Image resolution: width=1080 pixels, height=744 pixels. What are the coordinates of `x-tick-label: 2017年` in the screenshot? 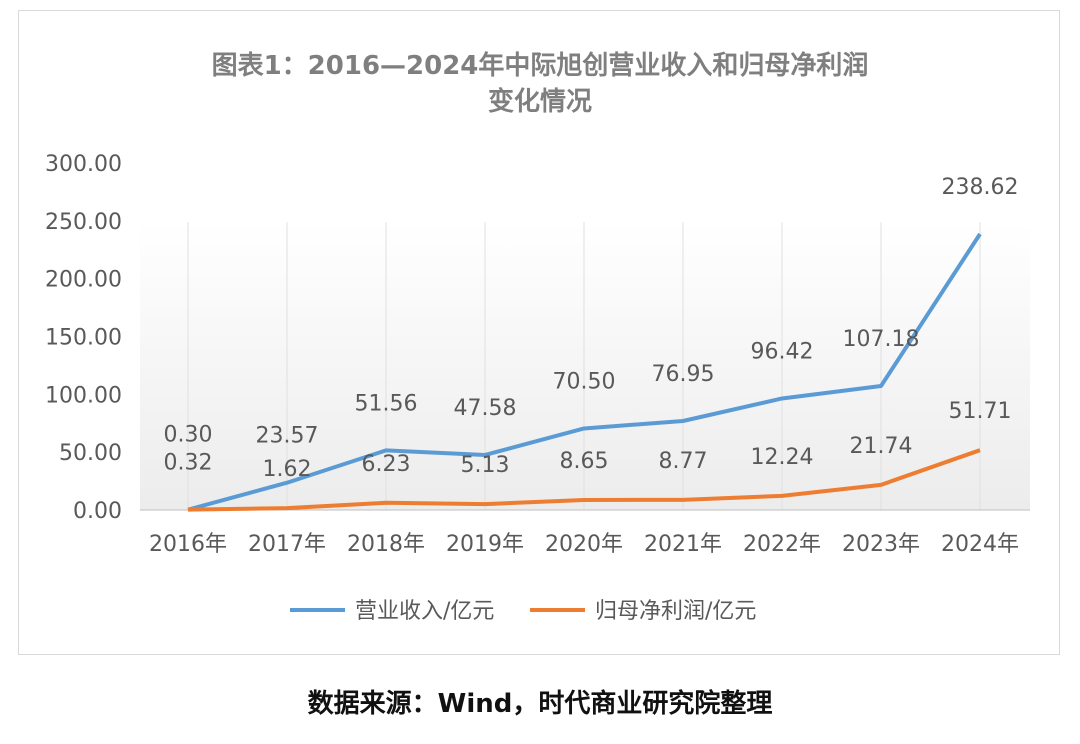 It's located at (287, 544).